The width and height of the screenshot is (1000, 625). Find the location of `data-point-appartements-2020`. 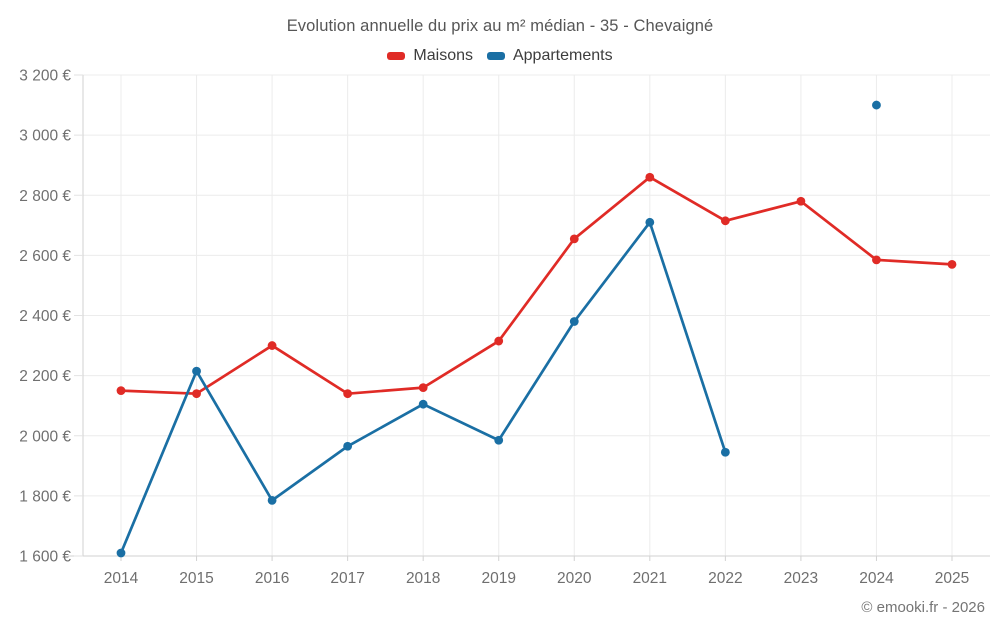

data-point-appartements-2020 is located at coordinates (574, 321).